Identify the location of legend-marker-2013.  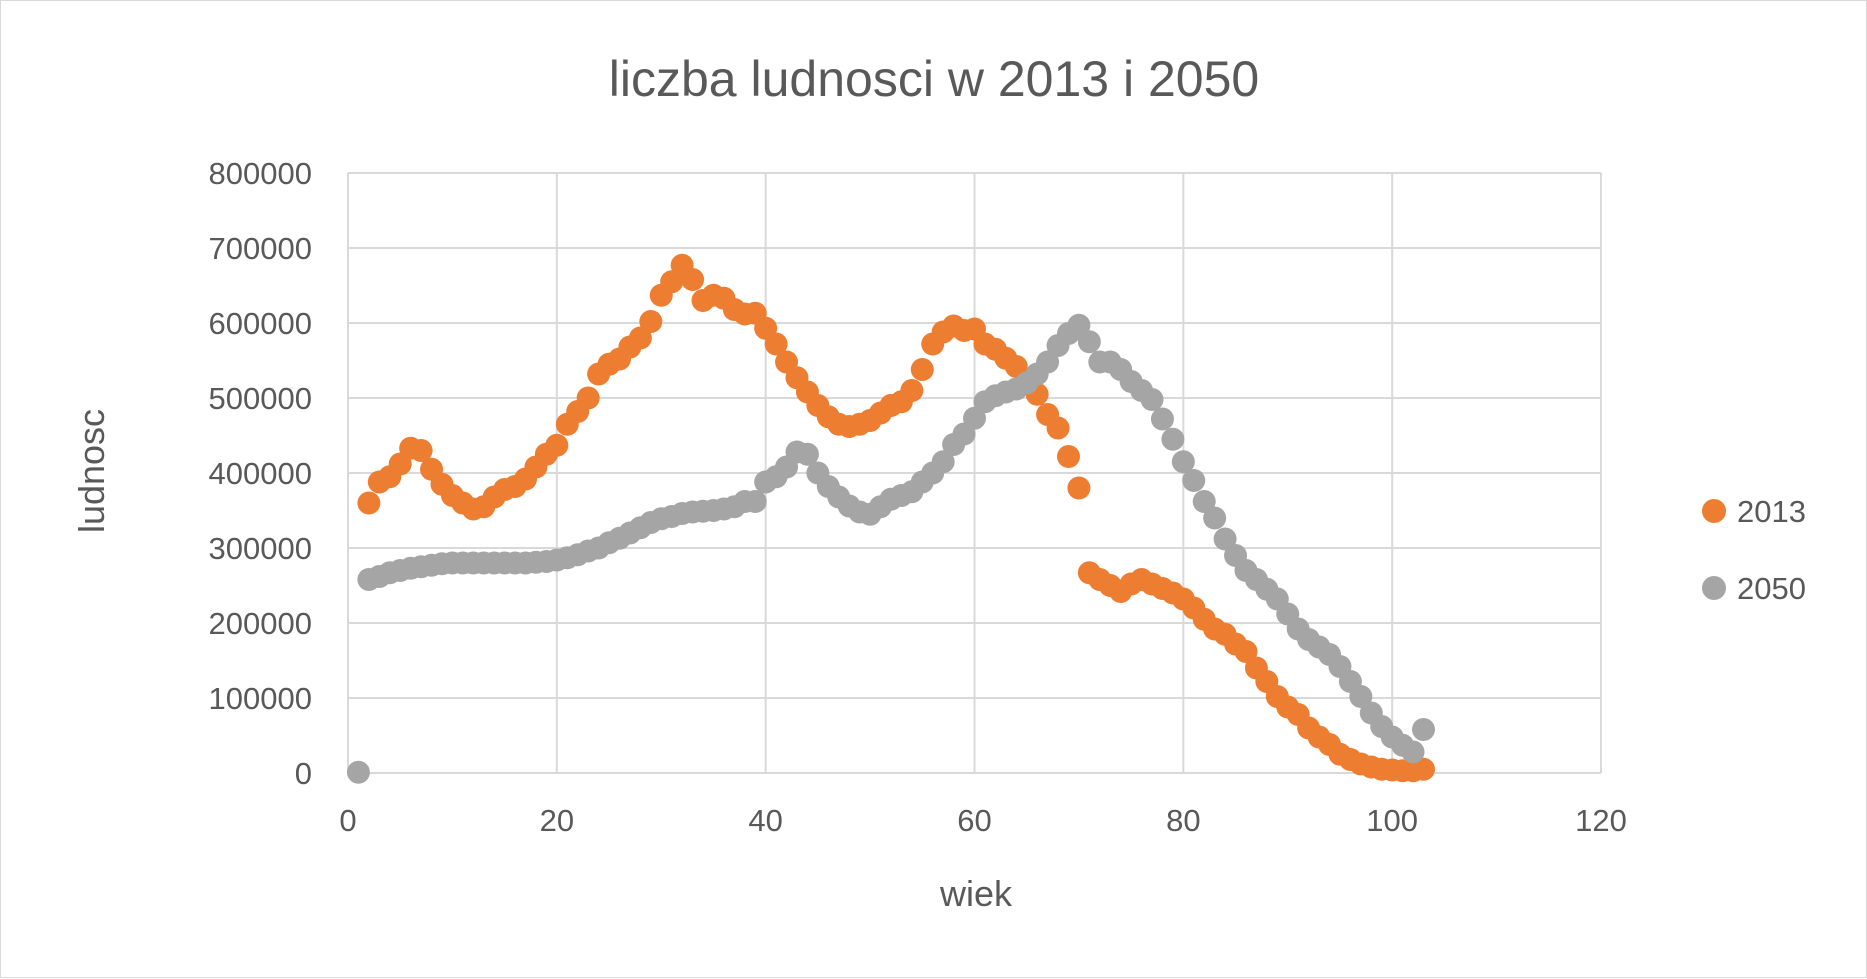
(1714, 511).